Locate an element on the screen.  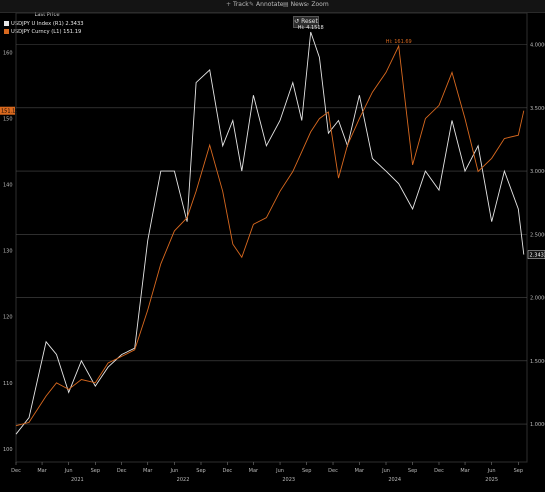
track-icon: + is located at coordinates (229, 4).